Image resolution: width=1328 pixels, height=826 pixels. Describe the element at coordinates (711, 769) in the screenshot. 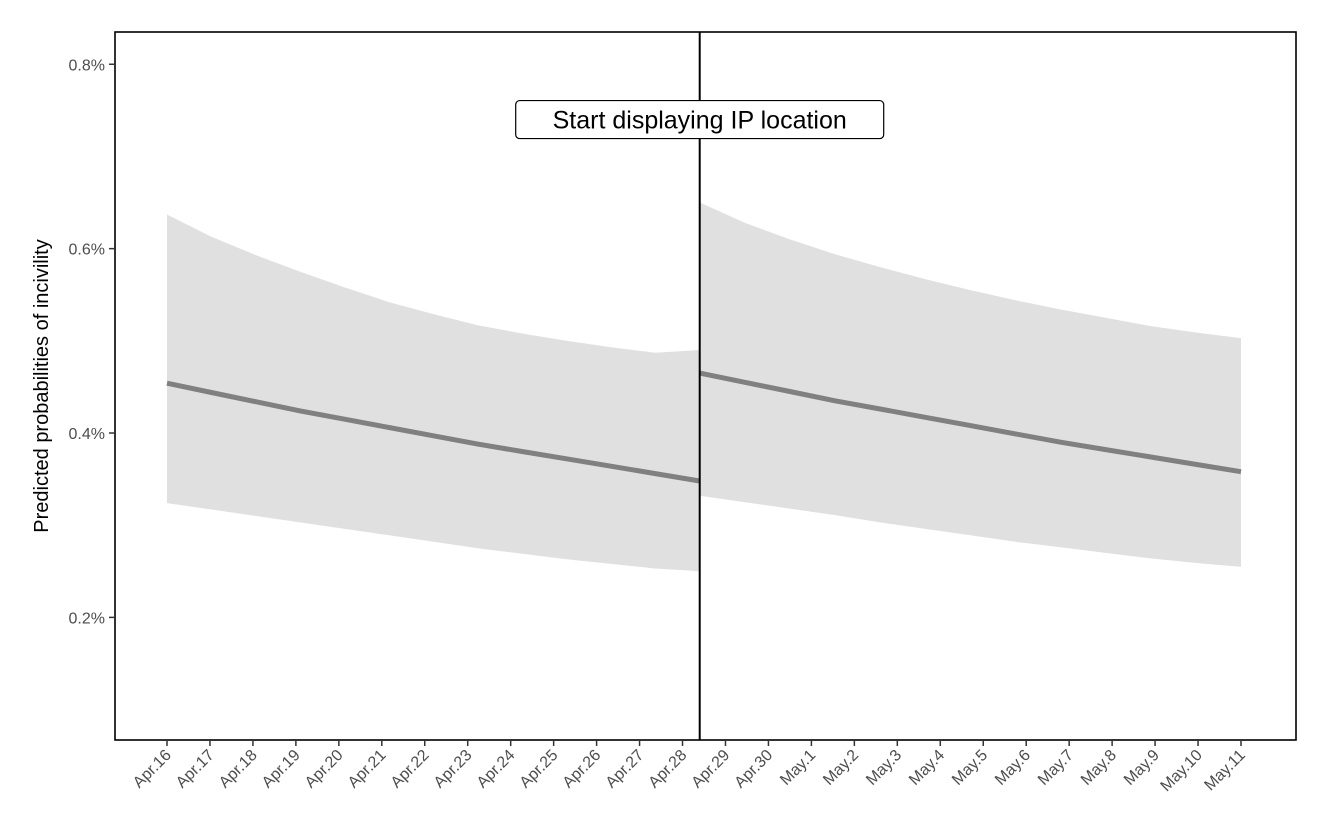

I see `x-tick-label: Apr.29` at that location.